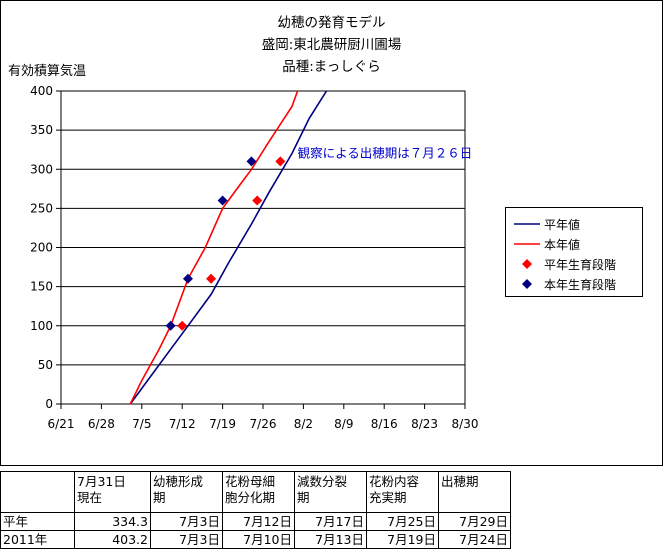 The image size is (663, 559). I want to click on y-tick-label-2: 100, so click(41, 326).